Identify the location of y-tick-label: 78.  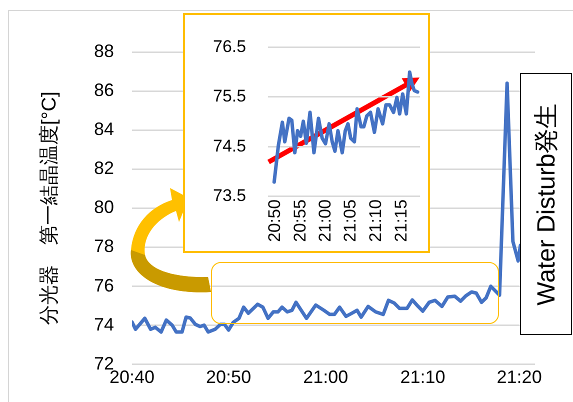
(104, 246).